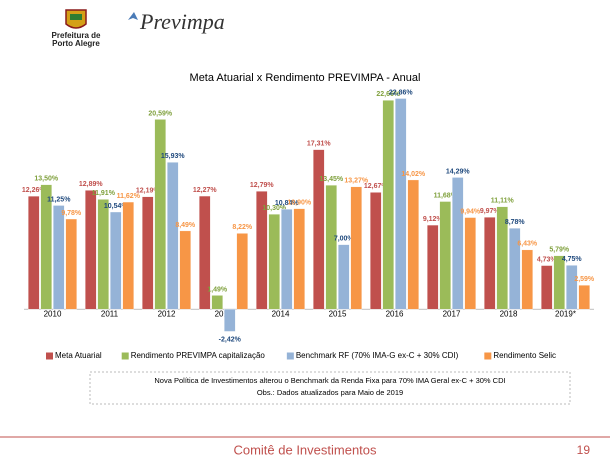 The image size is (610, 461). I want to click on value-label: 2,59%, so click(584, 279).